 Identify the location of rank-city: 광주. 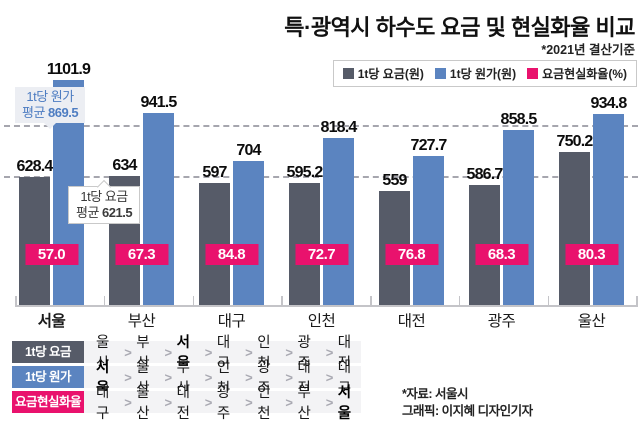
(223, 403).